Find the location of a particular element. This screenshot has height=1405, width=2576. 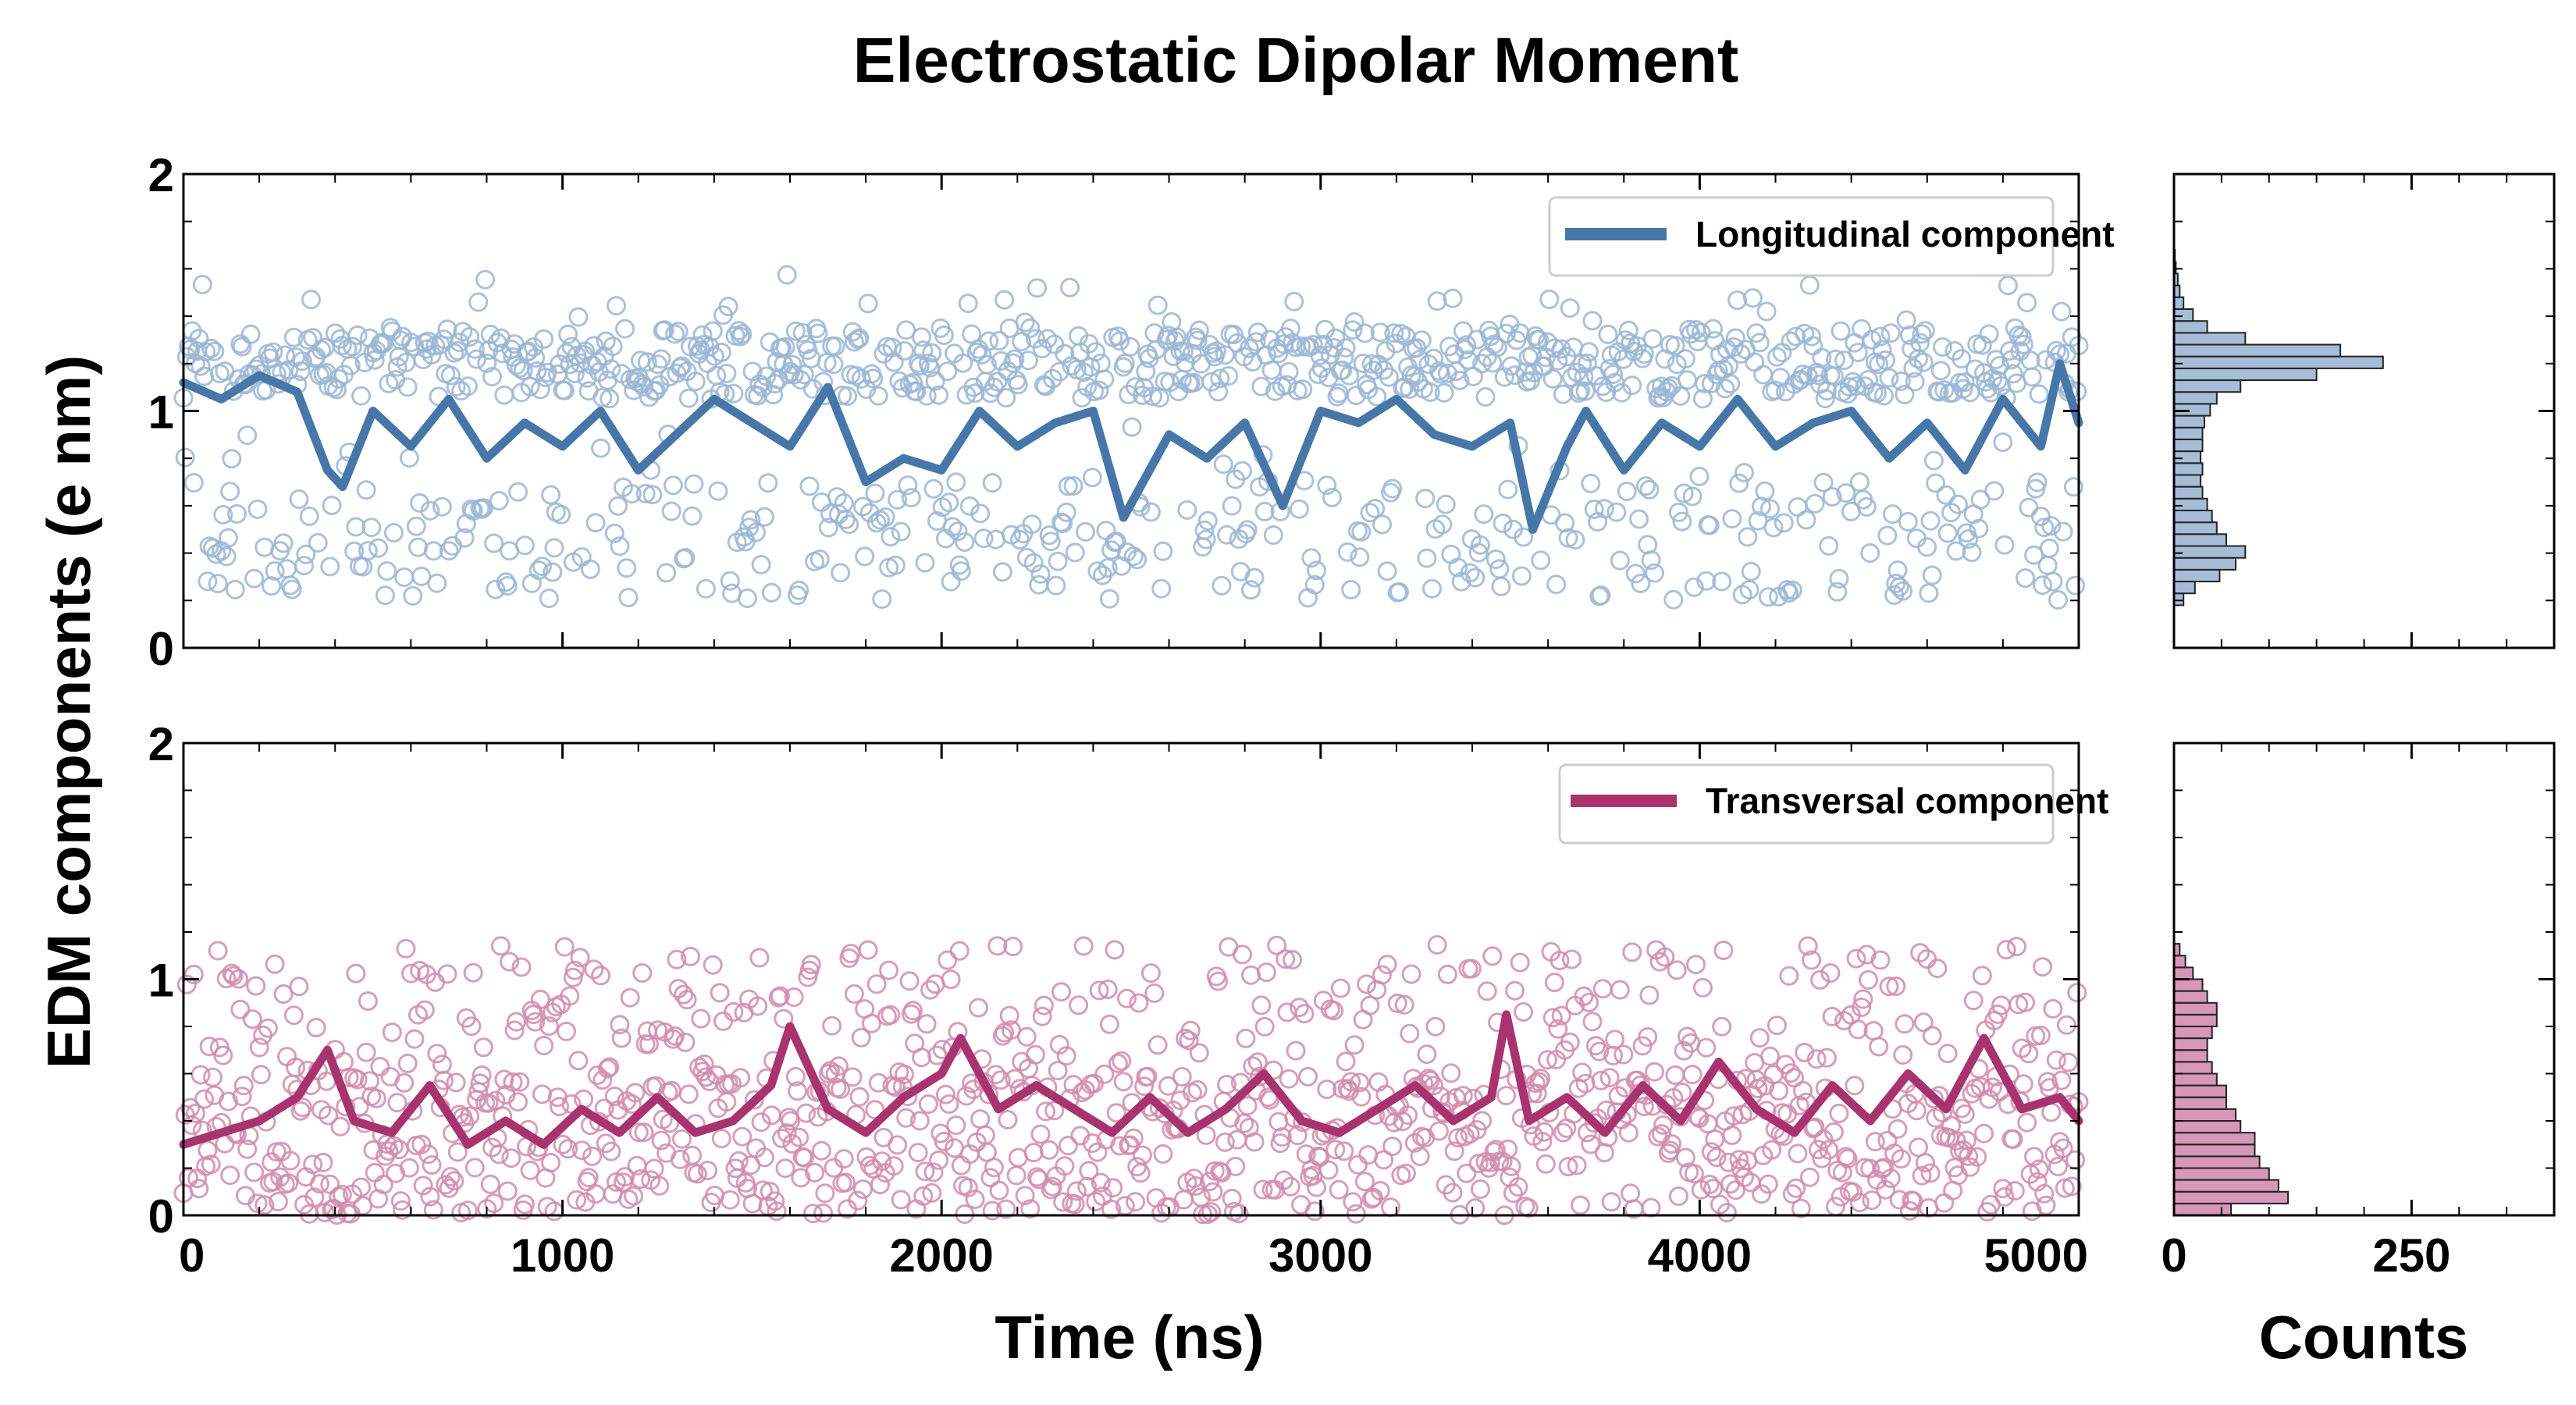

legend-box is located at coordinates (1801, 237).